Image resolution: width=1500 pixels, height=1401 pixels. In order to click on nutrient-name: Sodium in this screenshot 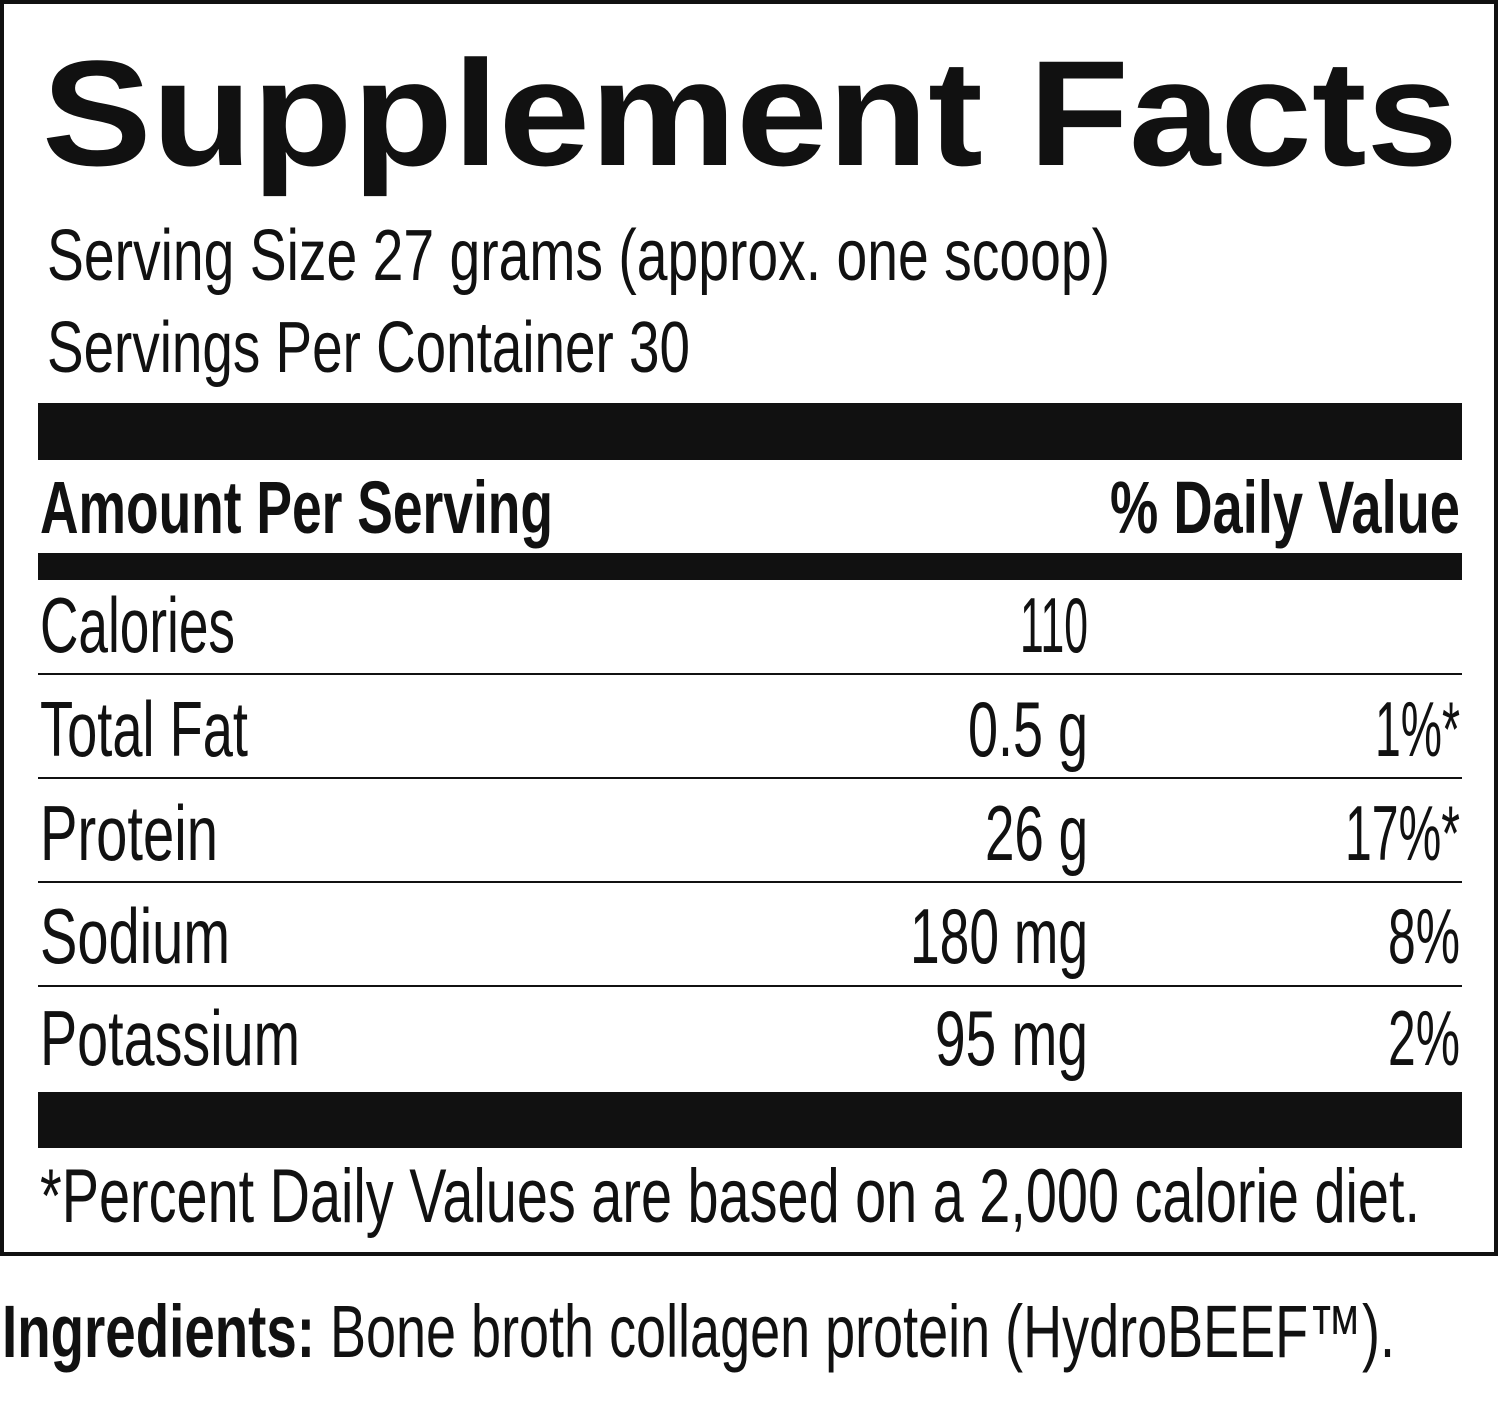, I will do `click(135, 936)`.